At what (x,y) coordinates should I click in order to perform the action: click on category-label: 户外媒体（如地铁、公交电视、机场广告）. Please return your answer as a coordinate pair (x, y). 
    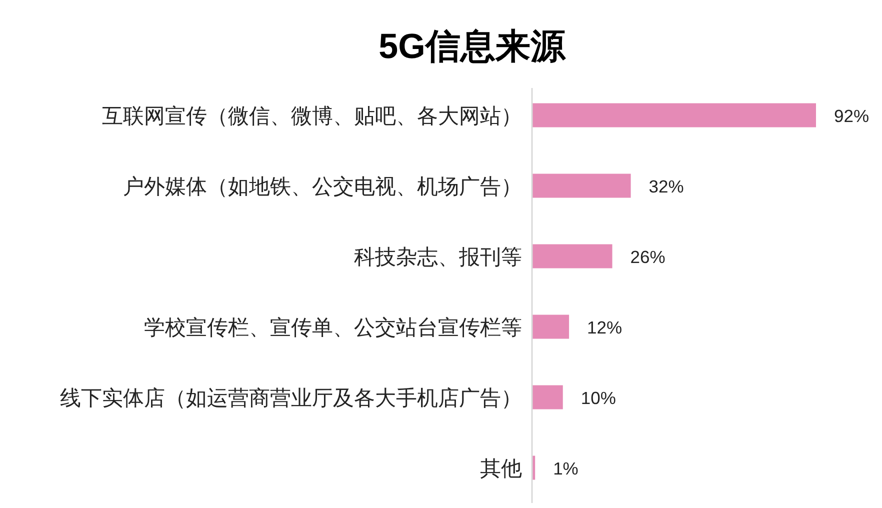
    Looking at the image, I should click on (322, 186).